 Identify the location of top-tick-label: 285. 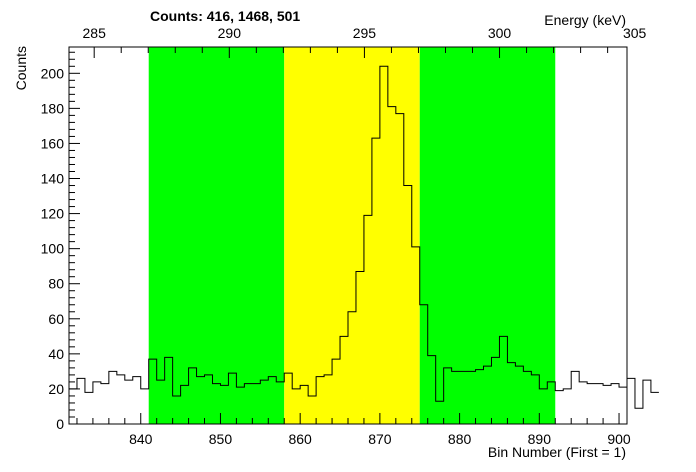
(95, 33).